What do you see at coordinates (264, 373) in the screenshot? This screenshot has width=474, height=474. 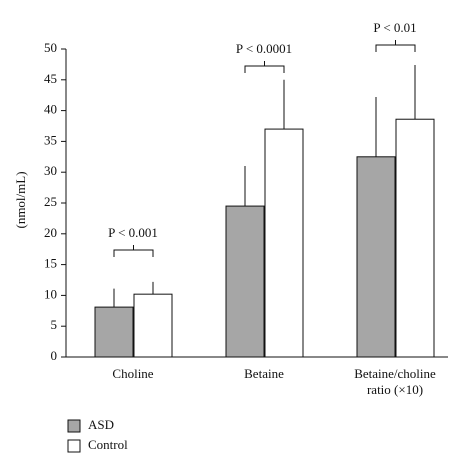 I see `x-tick-label: Betaine` at bounding box center [264, 373].